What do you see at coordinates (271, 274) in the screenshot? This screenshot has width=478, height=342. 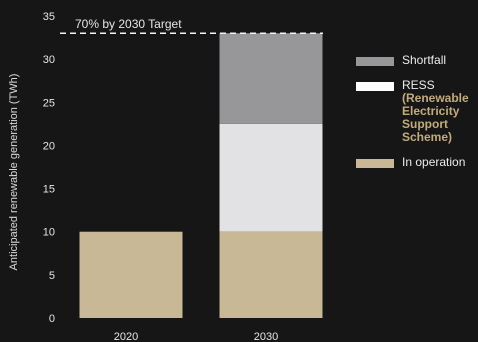 I see `bar-in-operation-2030` at bounding box center [271, 274].